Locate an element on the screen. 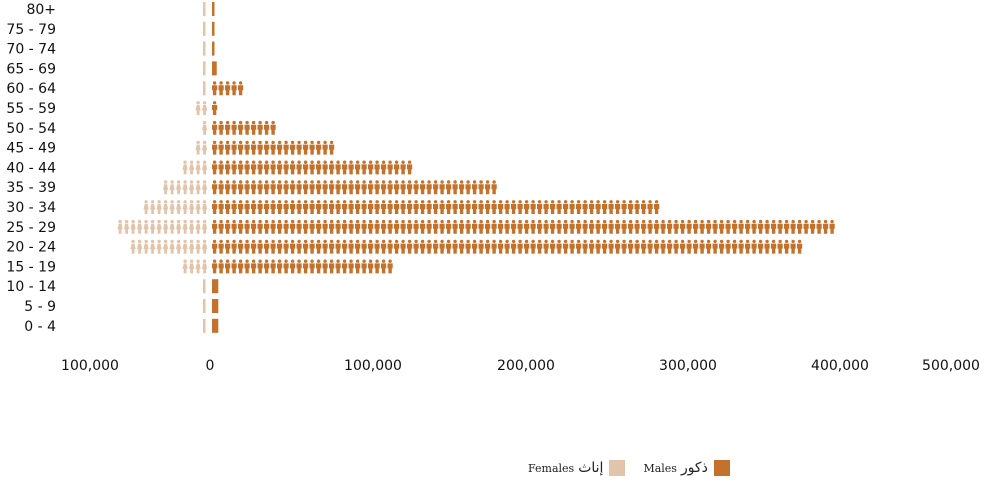 The width and height of the screenshot is (995, 483). age-label: 70 - 74 is located at coordinates (31, 50).